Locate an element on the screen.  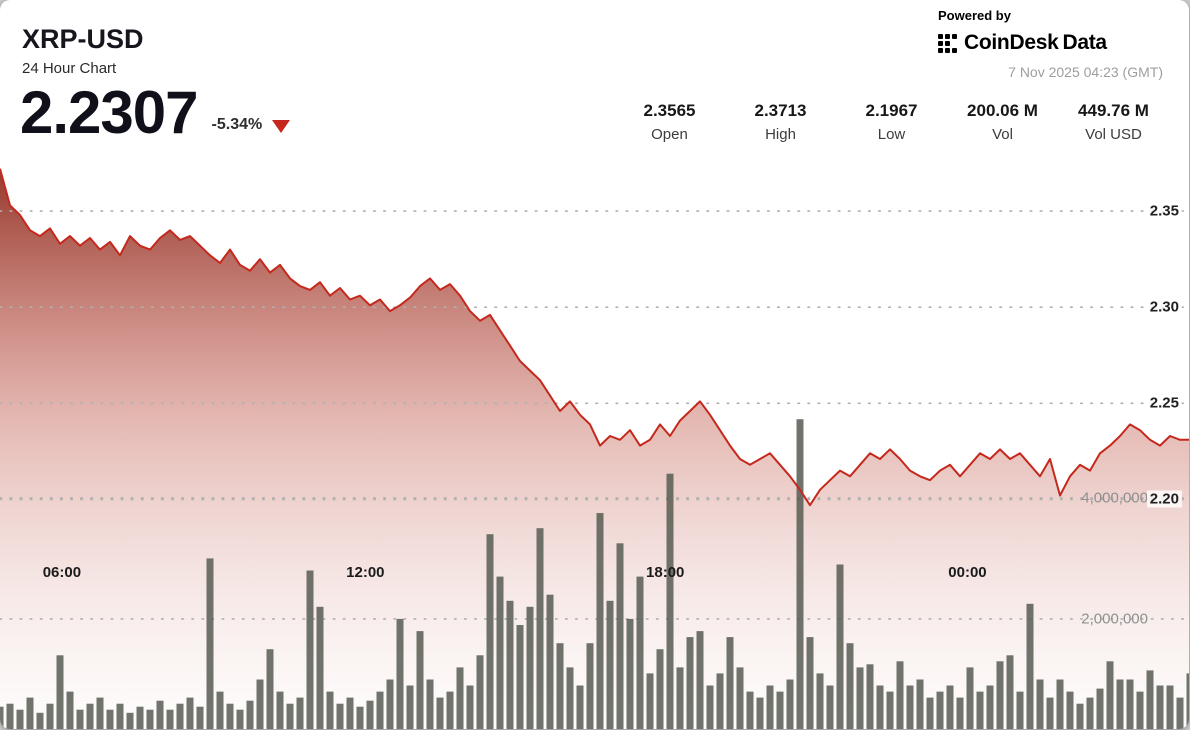
chart-subtitle: 24 Hour Chart is located at coordinates (69, 68).